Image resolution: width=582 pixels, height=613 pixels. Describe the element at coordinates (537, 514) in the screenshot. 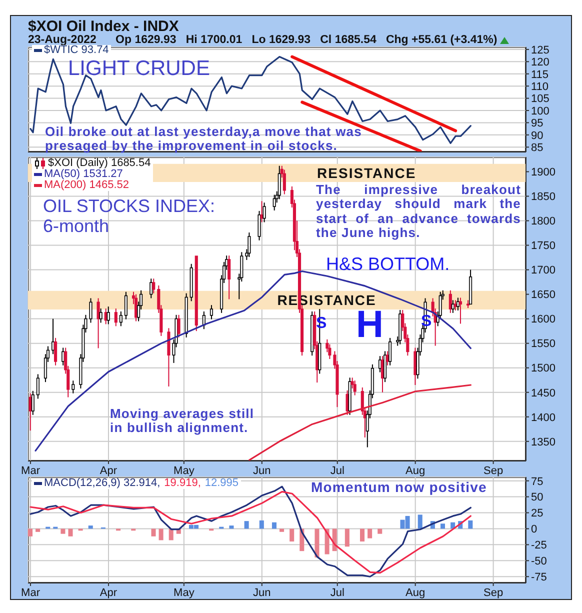

I see `y-tick-label: 25` at that location.